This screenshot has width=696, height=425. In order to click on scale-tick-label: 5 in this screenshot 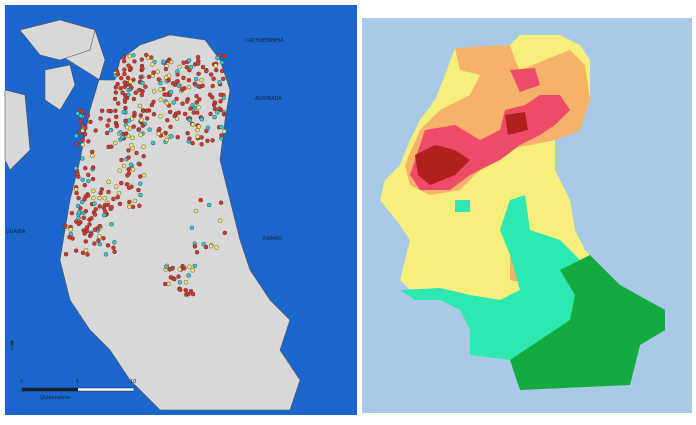, I will do `click(77, 382)`.